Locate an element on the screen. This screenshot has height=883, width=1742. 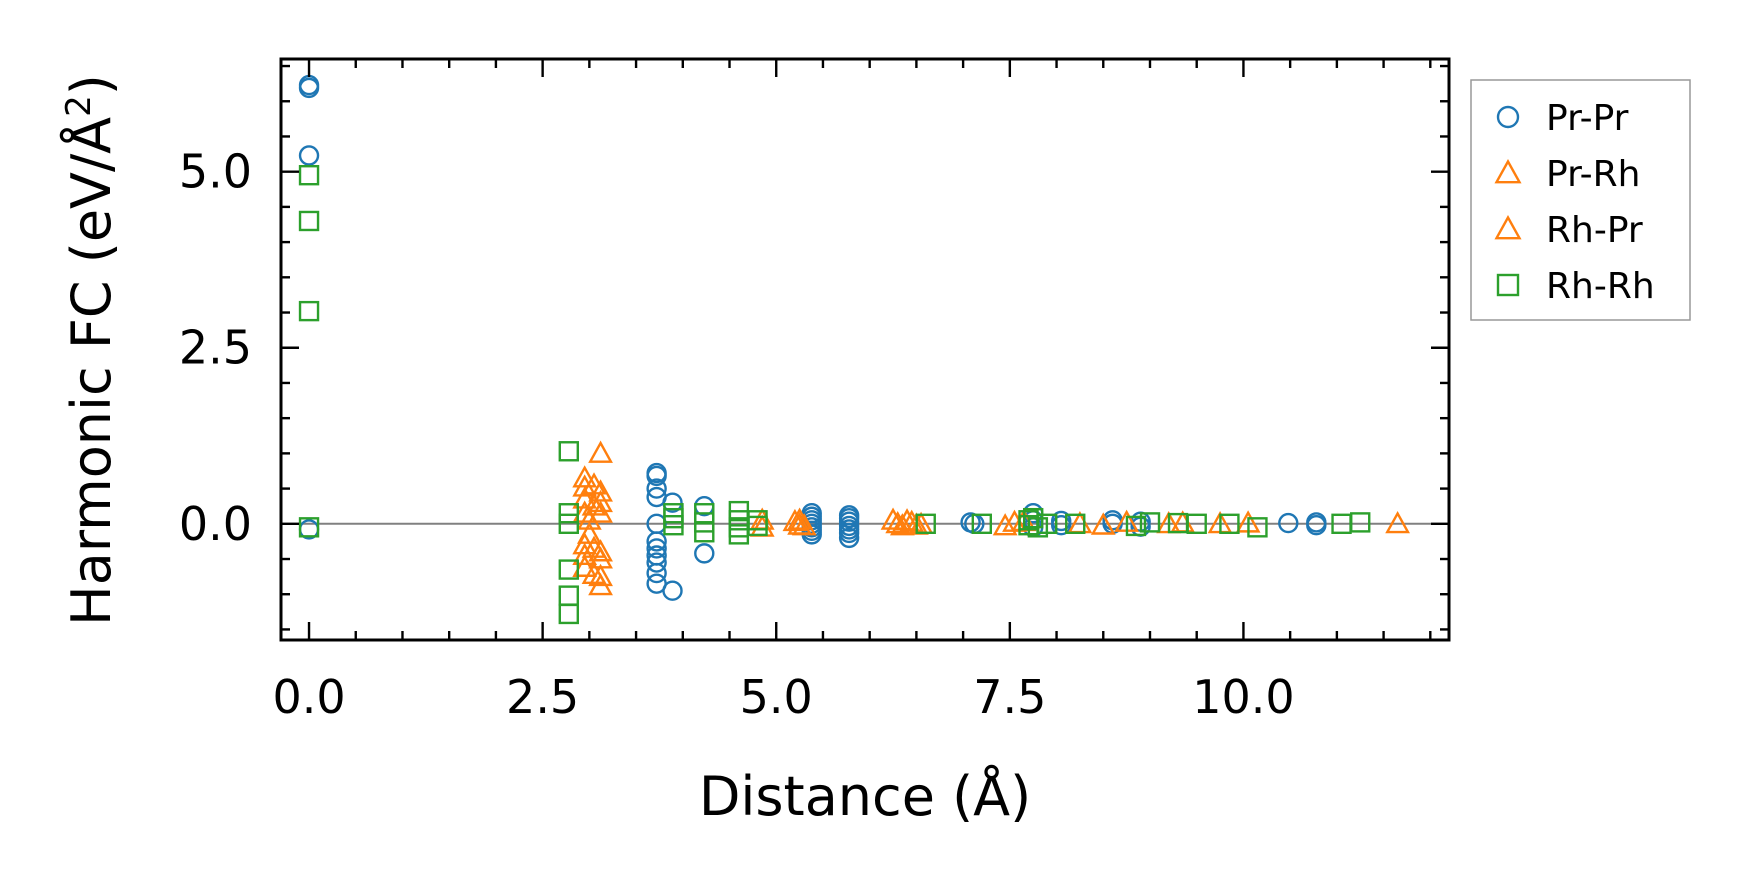
legend-entry: Rh-Rh is located at coordinates (1575, 286).